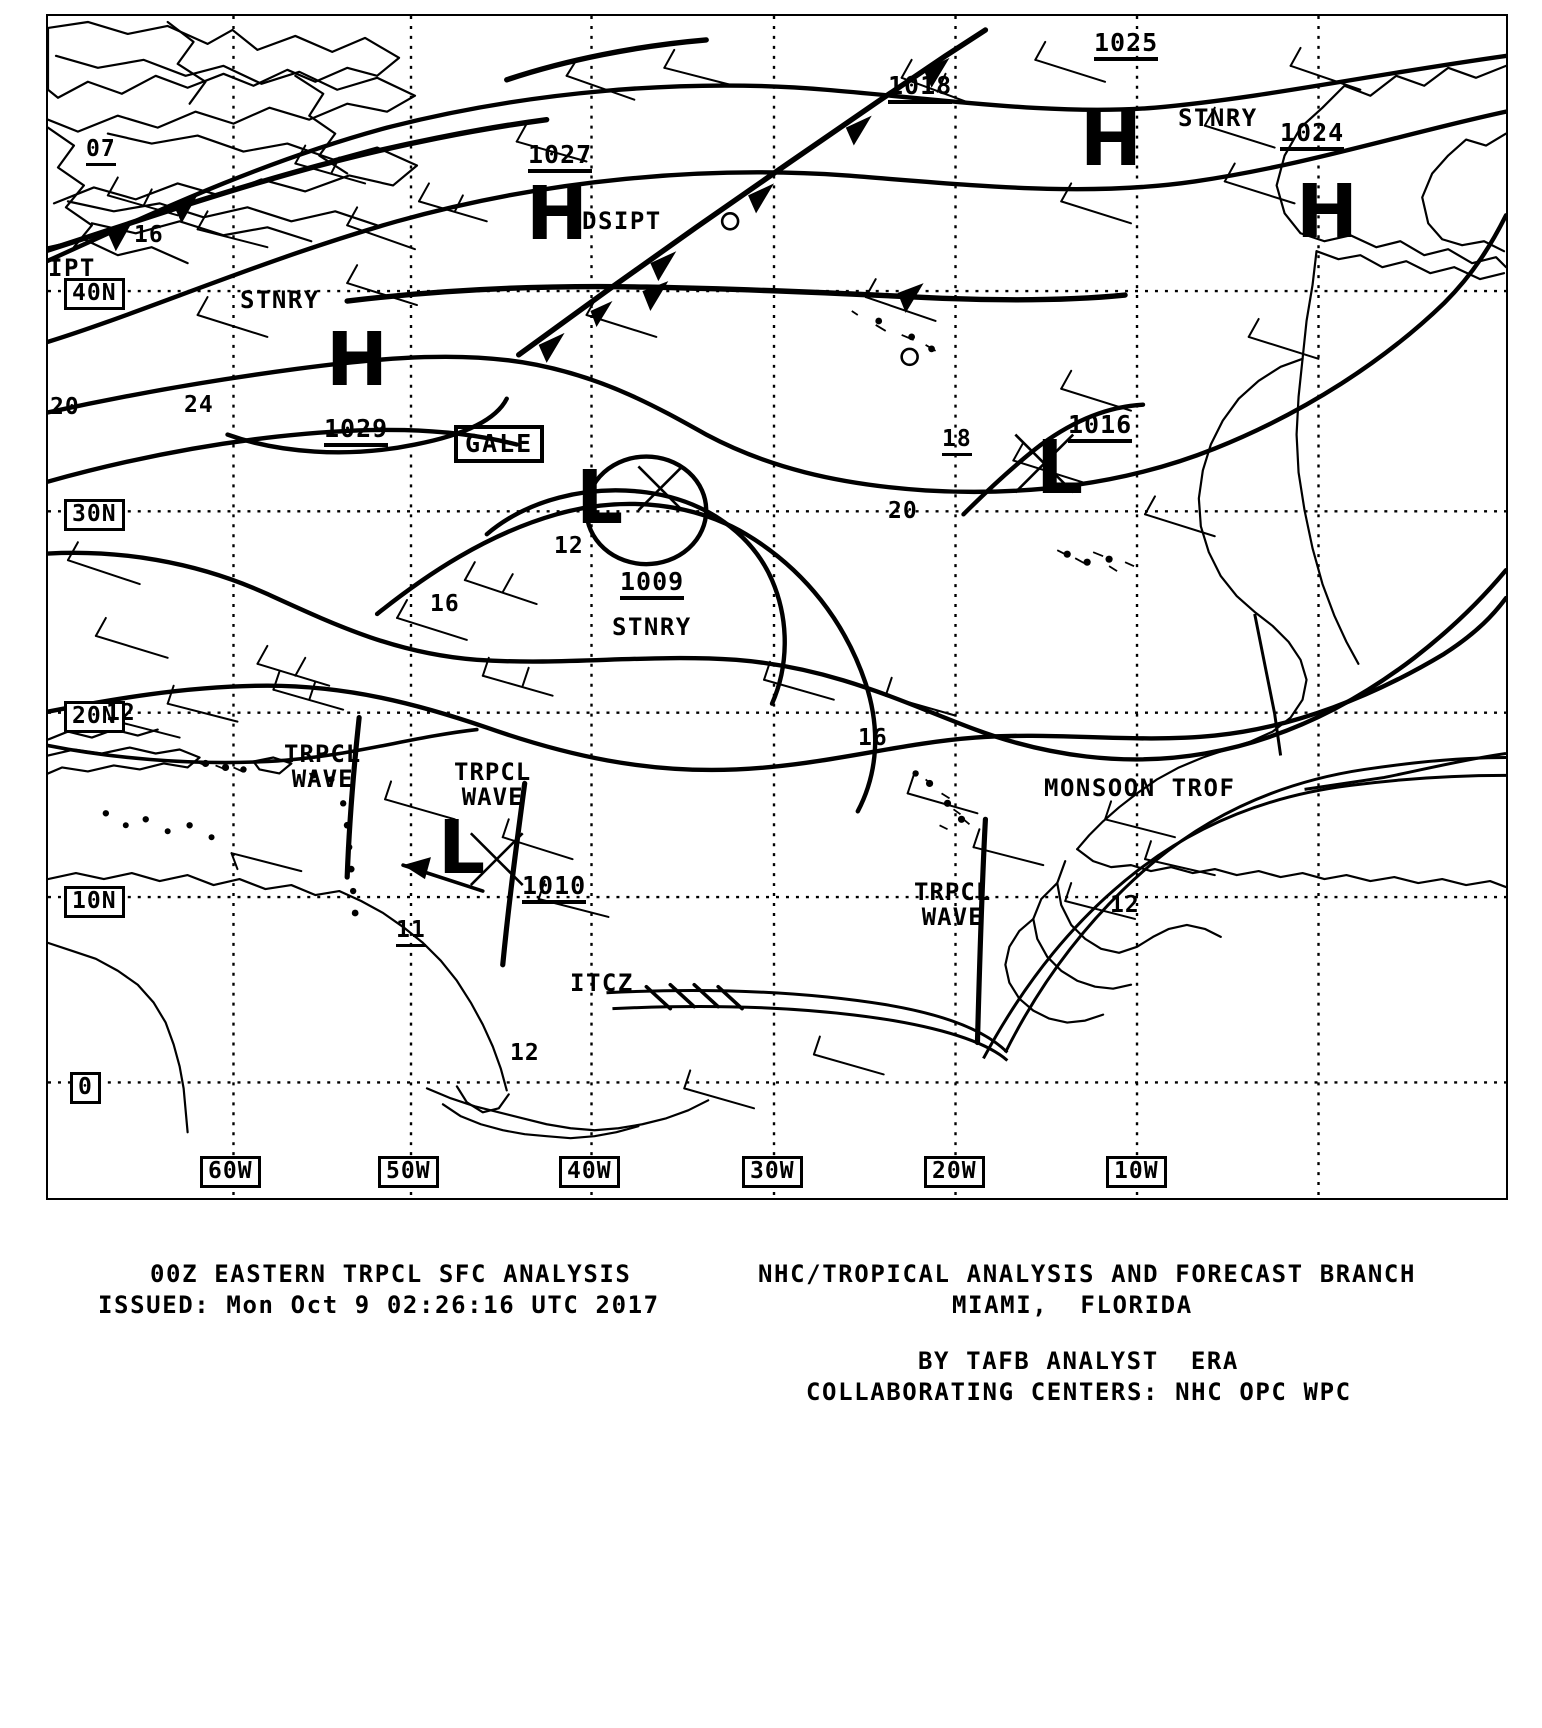 Image resolution: width=1542 pixels, height=1728 pixels. Describe the element at coordinates (85, 1088) in the screenshot. I see `lat-label-equator: 0` at that location.